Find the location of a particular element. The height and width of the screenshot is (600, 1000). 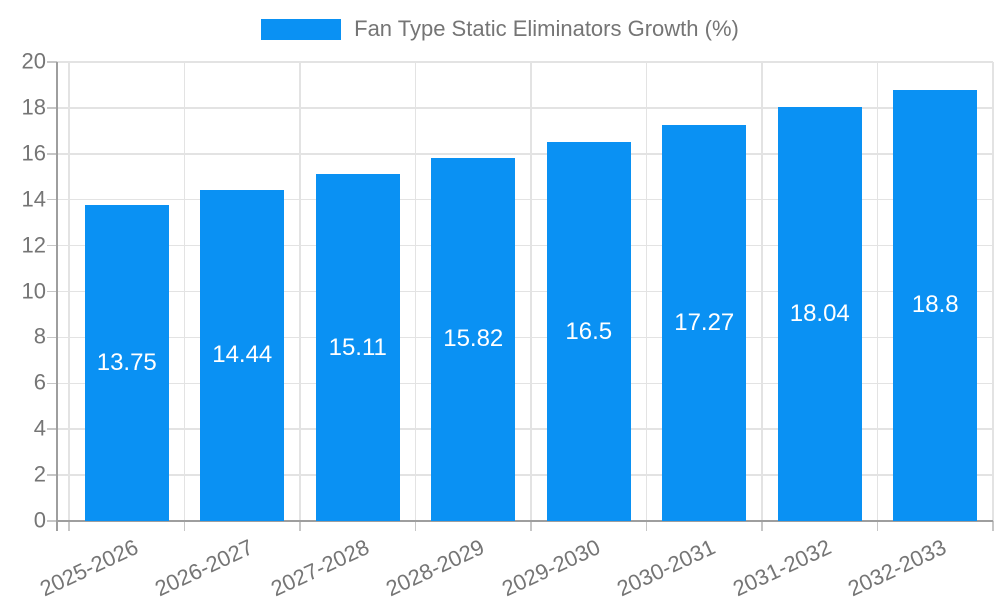

bar-value-label: 15.11 is located at coordinates (357, 347).